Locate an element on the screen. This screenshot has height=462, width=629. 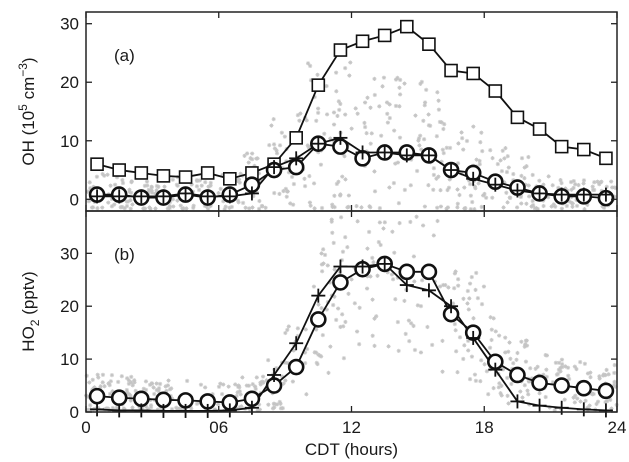
y-tick-label: 0 is located at coordinates (74, 412).